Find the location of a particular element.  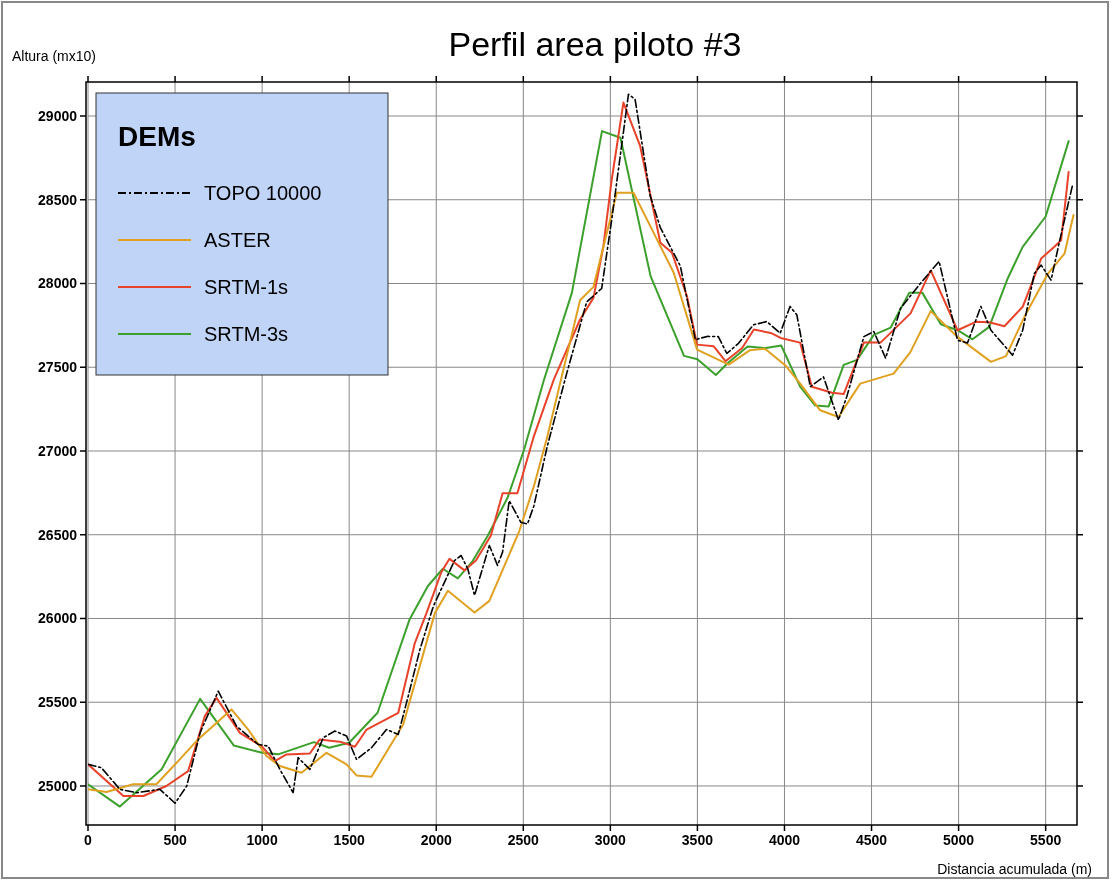

legend-label: TOPO 10000 is located at coordinates (263, 193).